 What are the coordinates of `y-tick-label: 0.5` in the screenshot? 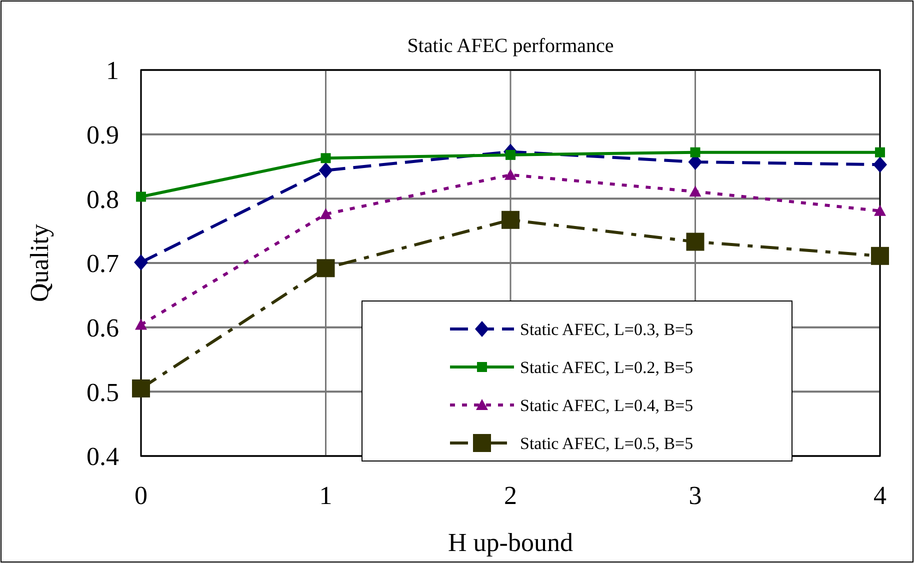 It's located at (102, 392).